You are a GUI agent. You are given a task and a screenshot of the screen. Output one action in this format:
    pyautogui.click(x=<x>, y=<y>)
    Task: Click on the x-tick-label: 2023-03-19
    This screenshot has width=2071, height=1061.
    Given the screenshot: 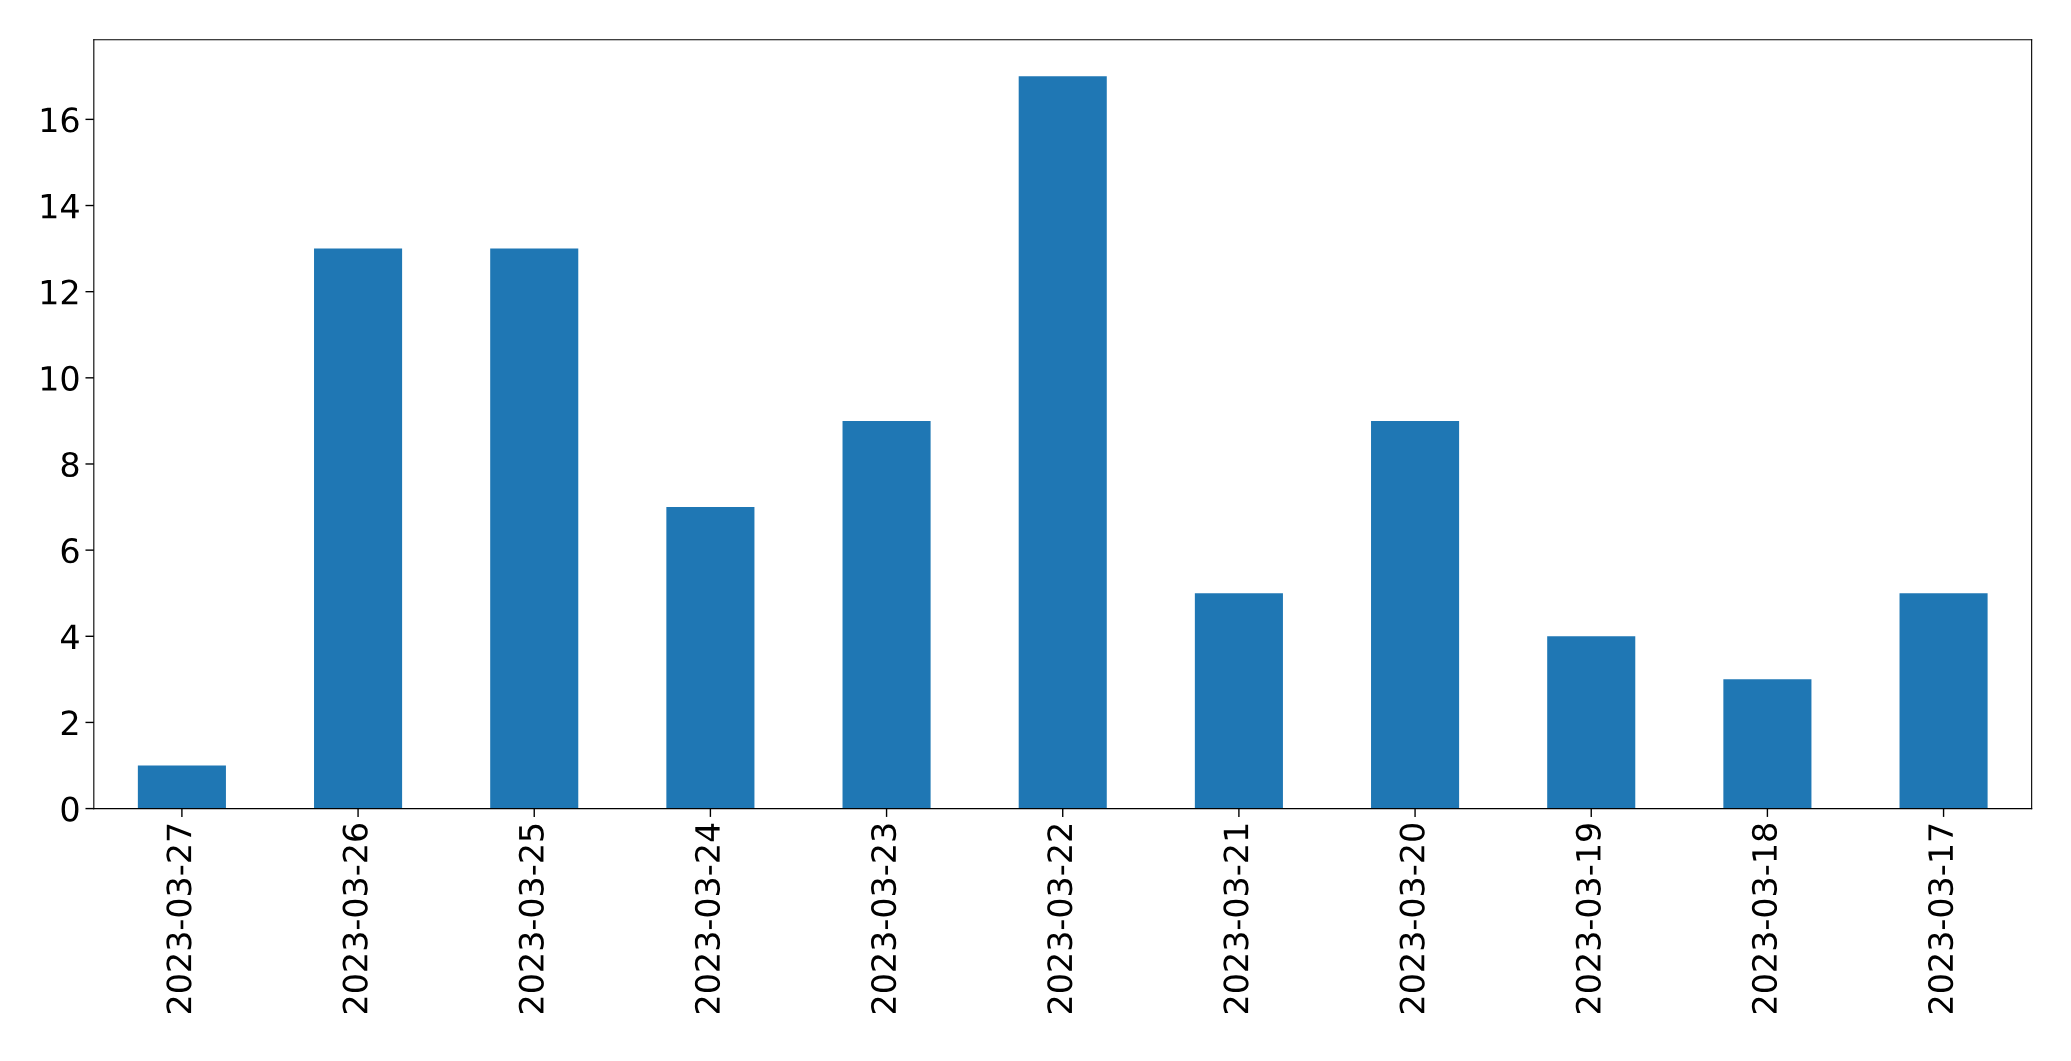 What is the action you would take?
    pyautogui.click(x=1588, y=919)
    